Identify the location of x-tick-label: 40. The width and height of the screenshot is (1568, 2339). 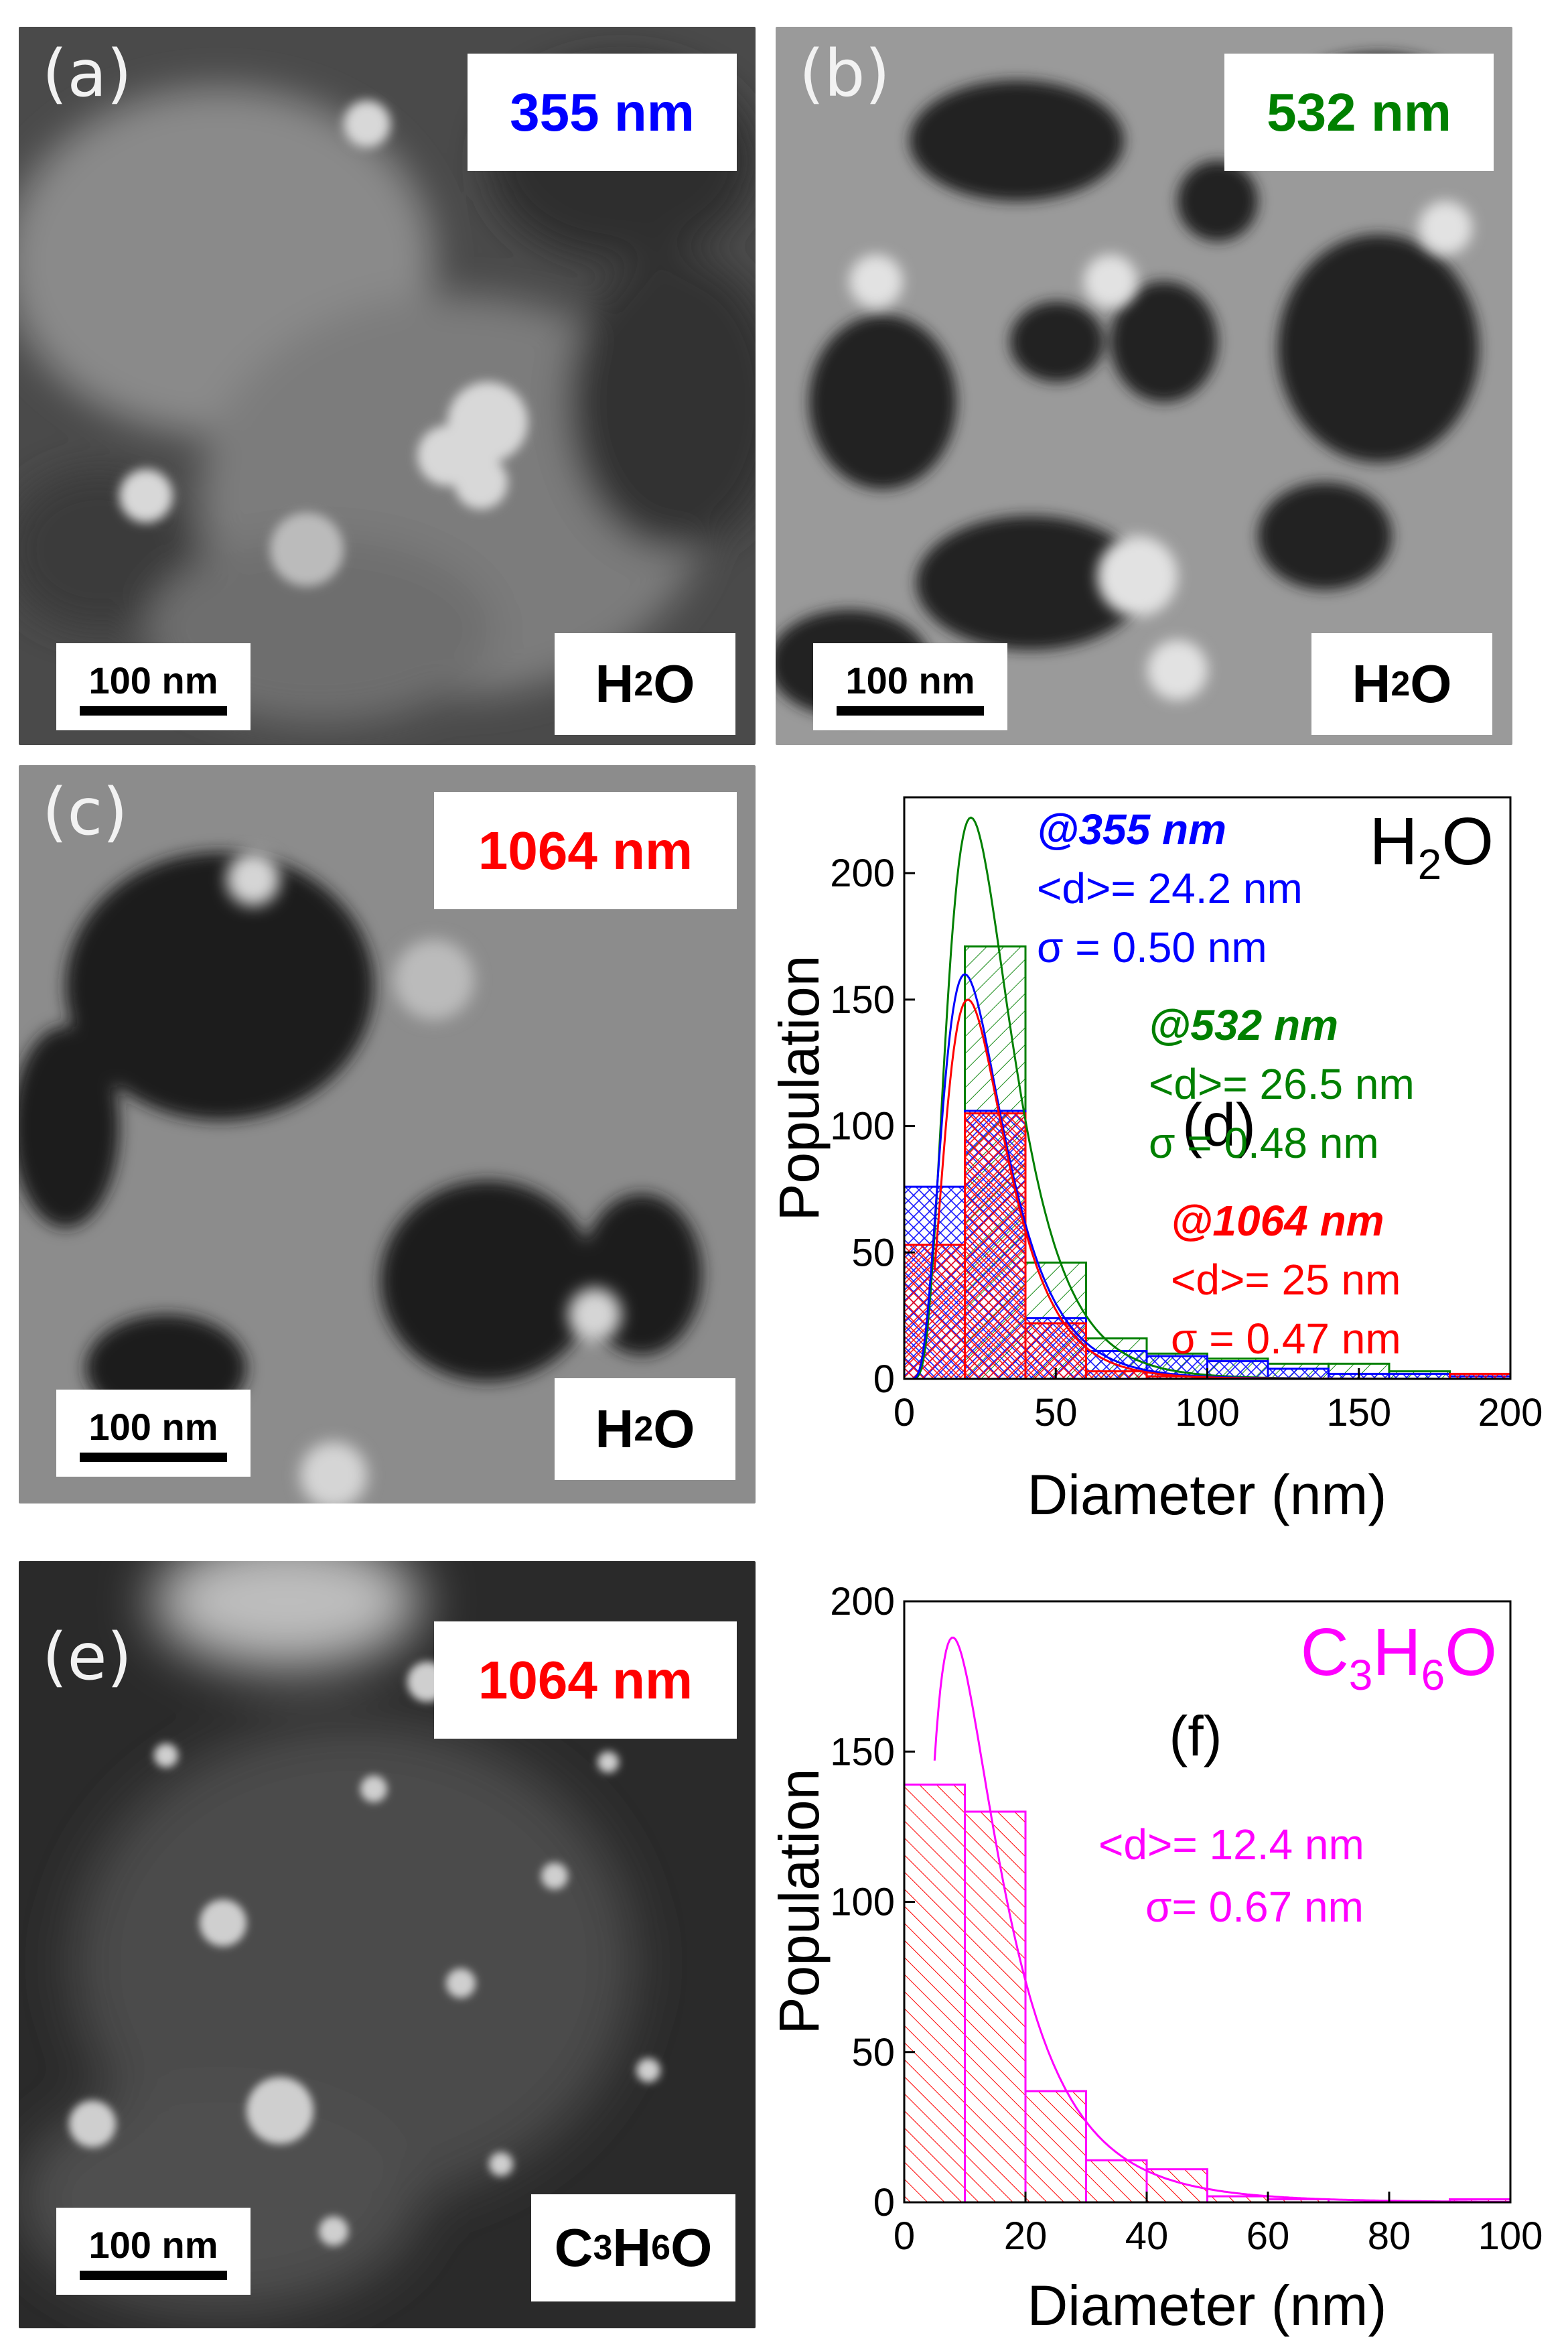
(1147, 2236).